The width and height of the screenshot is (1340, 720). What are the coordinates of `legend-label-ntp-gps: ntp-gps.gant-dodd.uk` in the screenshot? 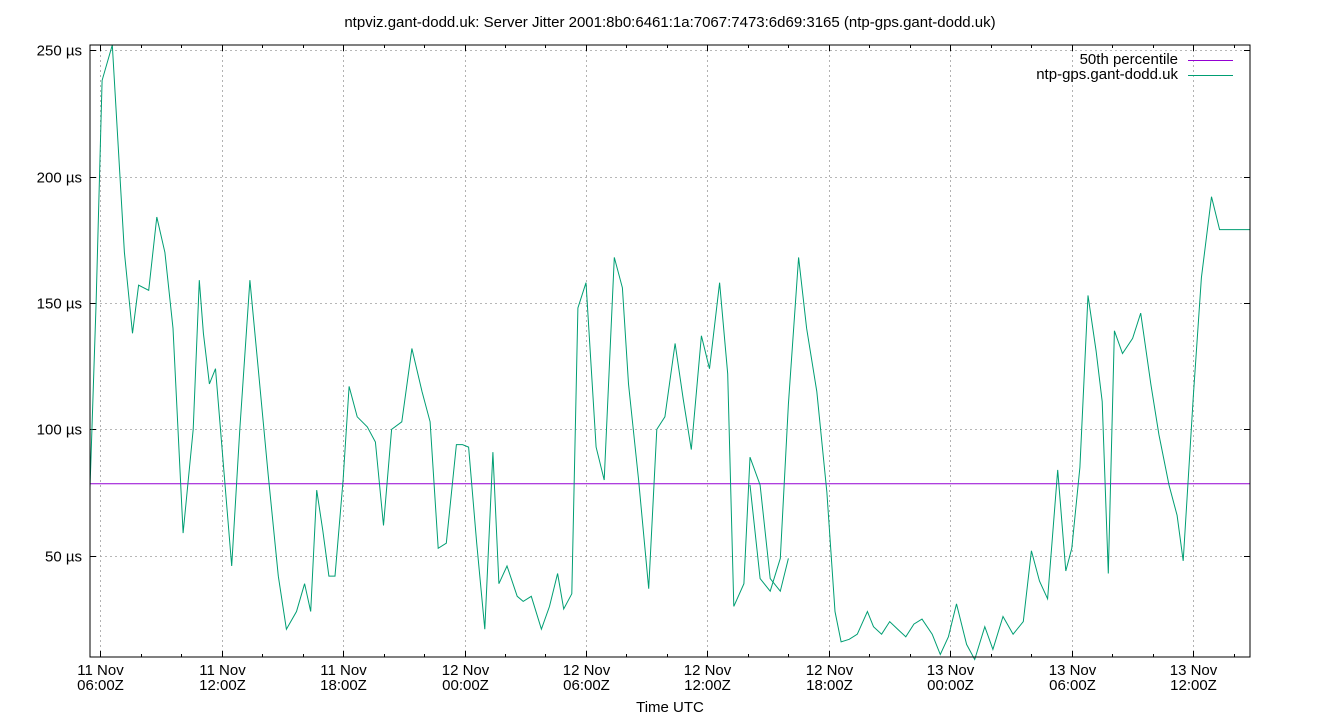 It's located at (1107, 74).